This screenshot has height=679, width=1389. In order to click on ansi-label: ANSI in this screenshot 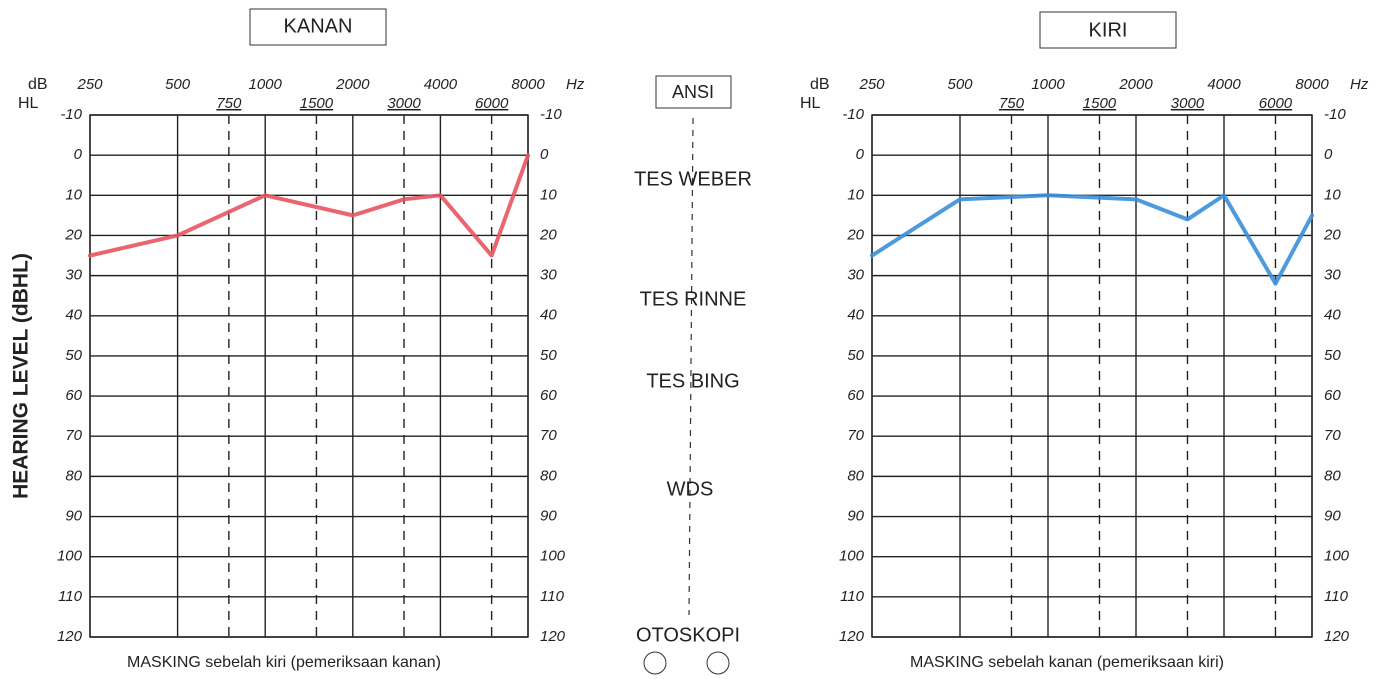, I will do `click(693, 92)`.